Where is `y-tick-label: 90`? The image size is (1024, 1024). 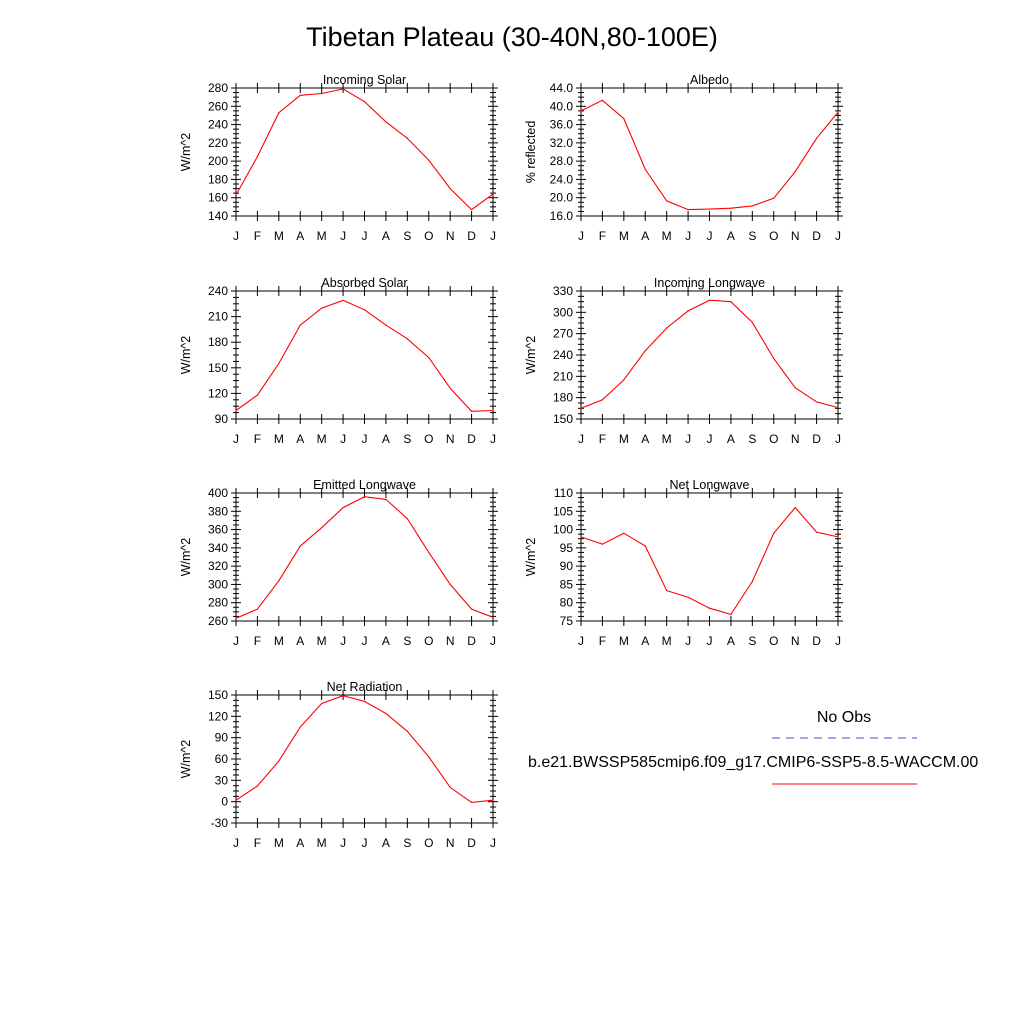
y-tick-label: 90 is located at coordinates (222, 419).